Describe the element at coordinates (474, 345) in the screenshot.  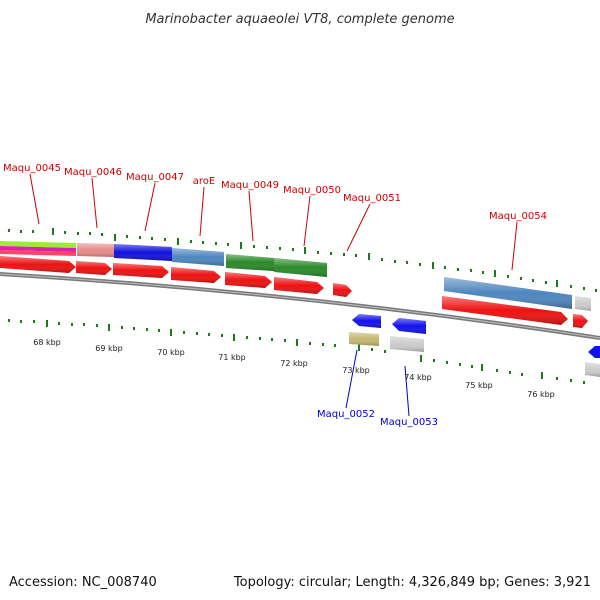
I see `reverse-cds-arrows` at that location.